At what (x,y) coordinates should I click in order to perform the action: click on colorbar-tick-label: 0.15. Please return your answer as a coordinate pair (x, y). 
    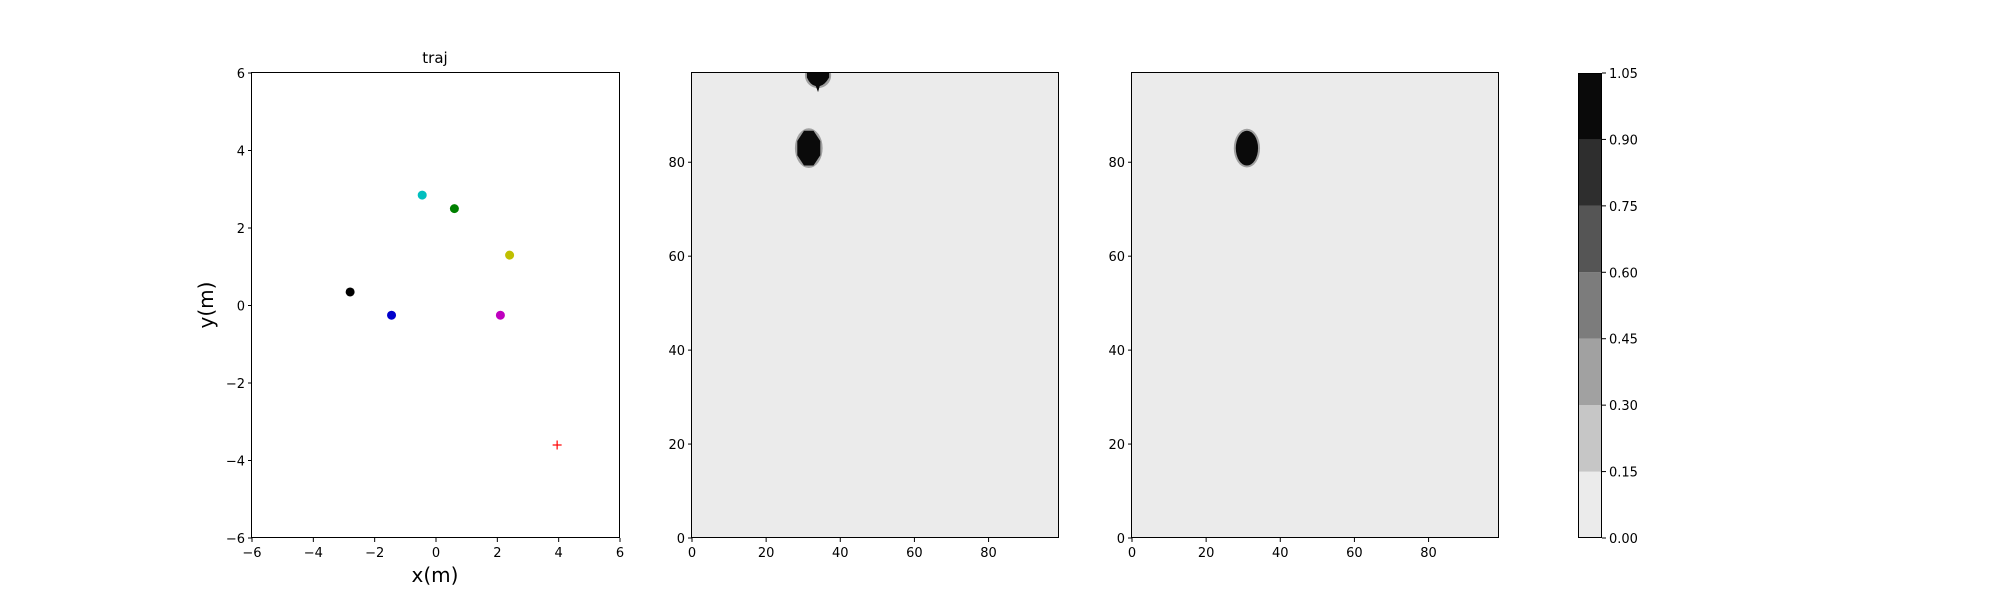
    Looking at the image, I should click on (1623, 473).